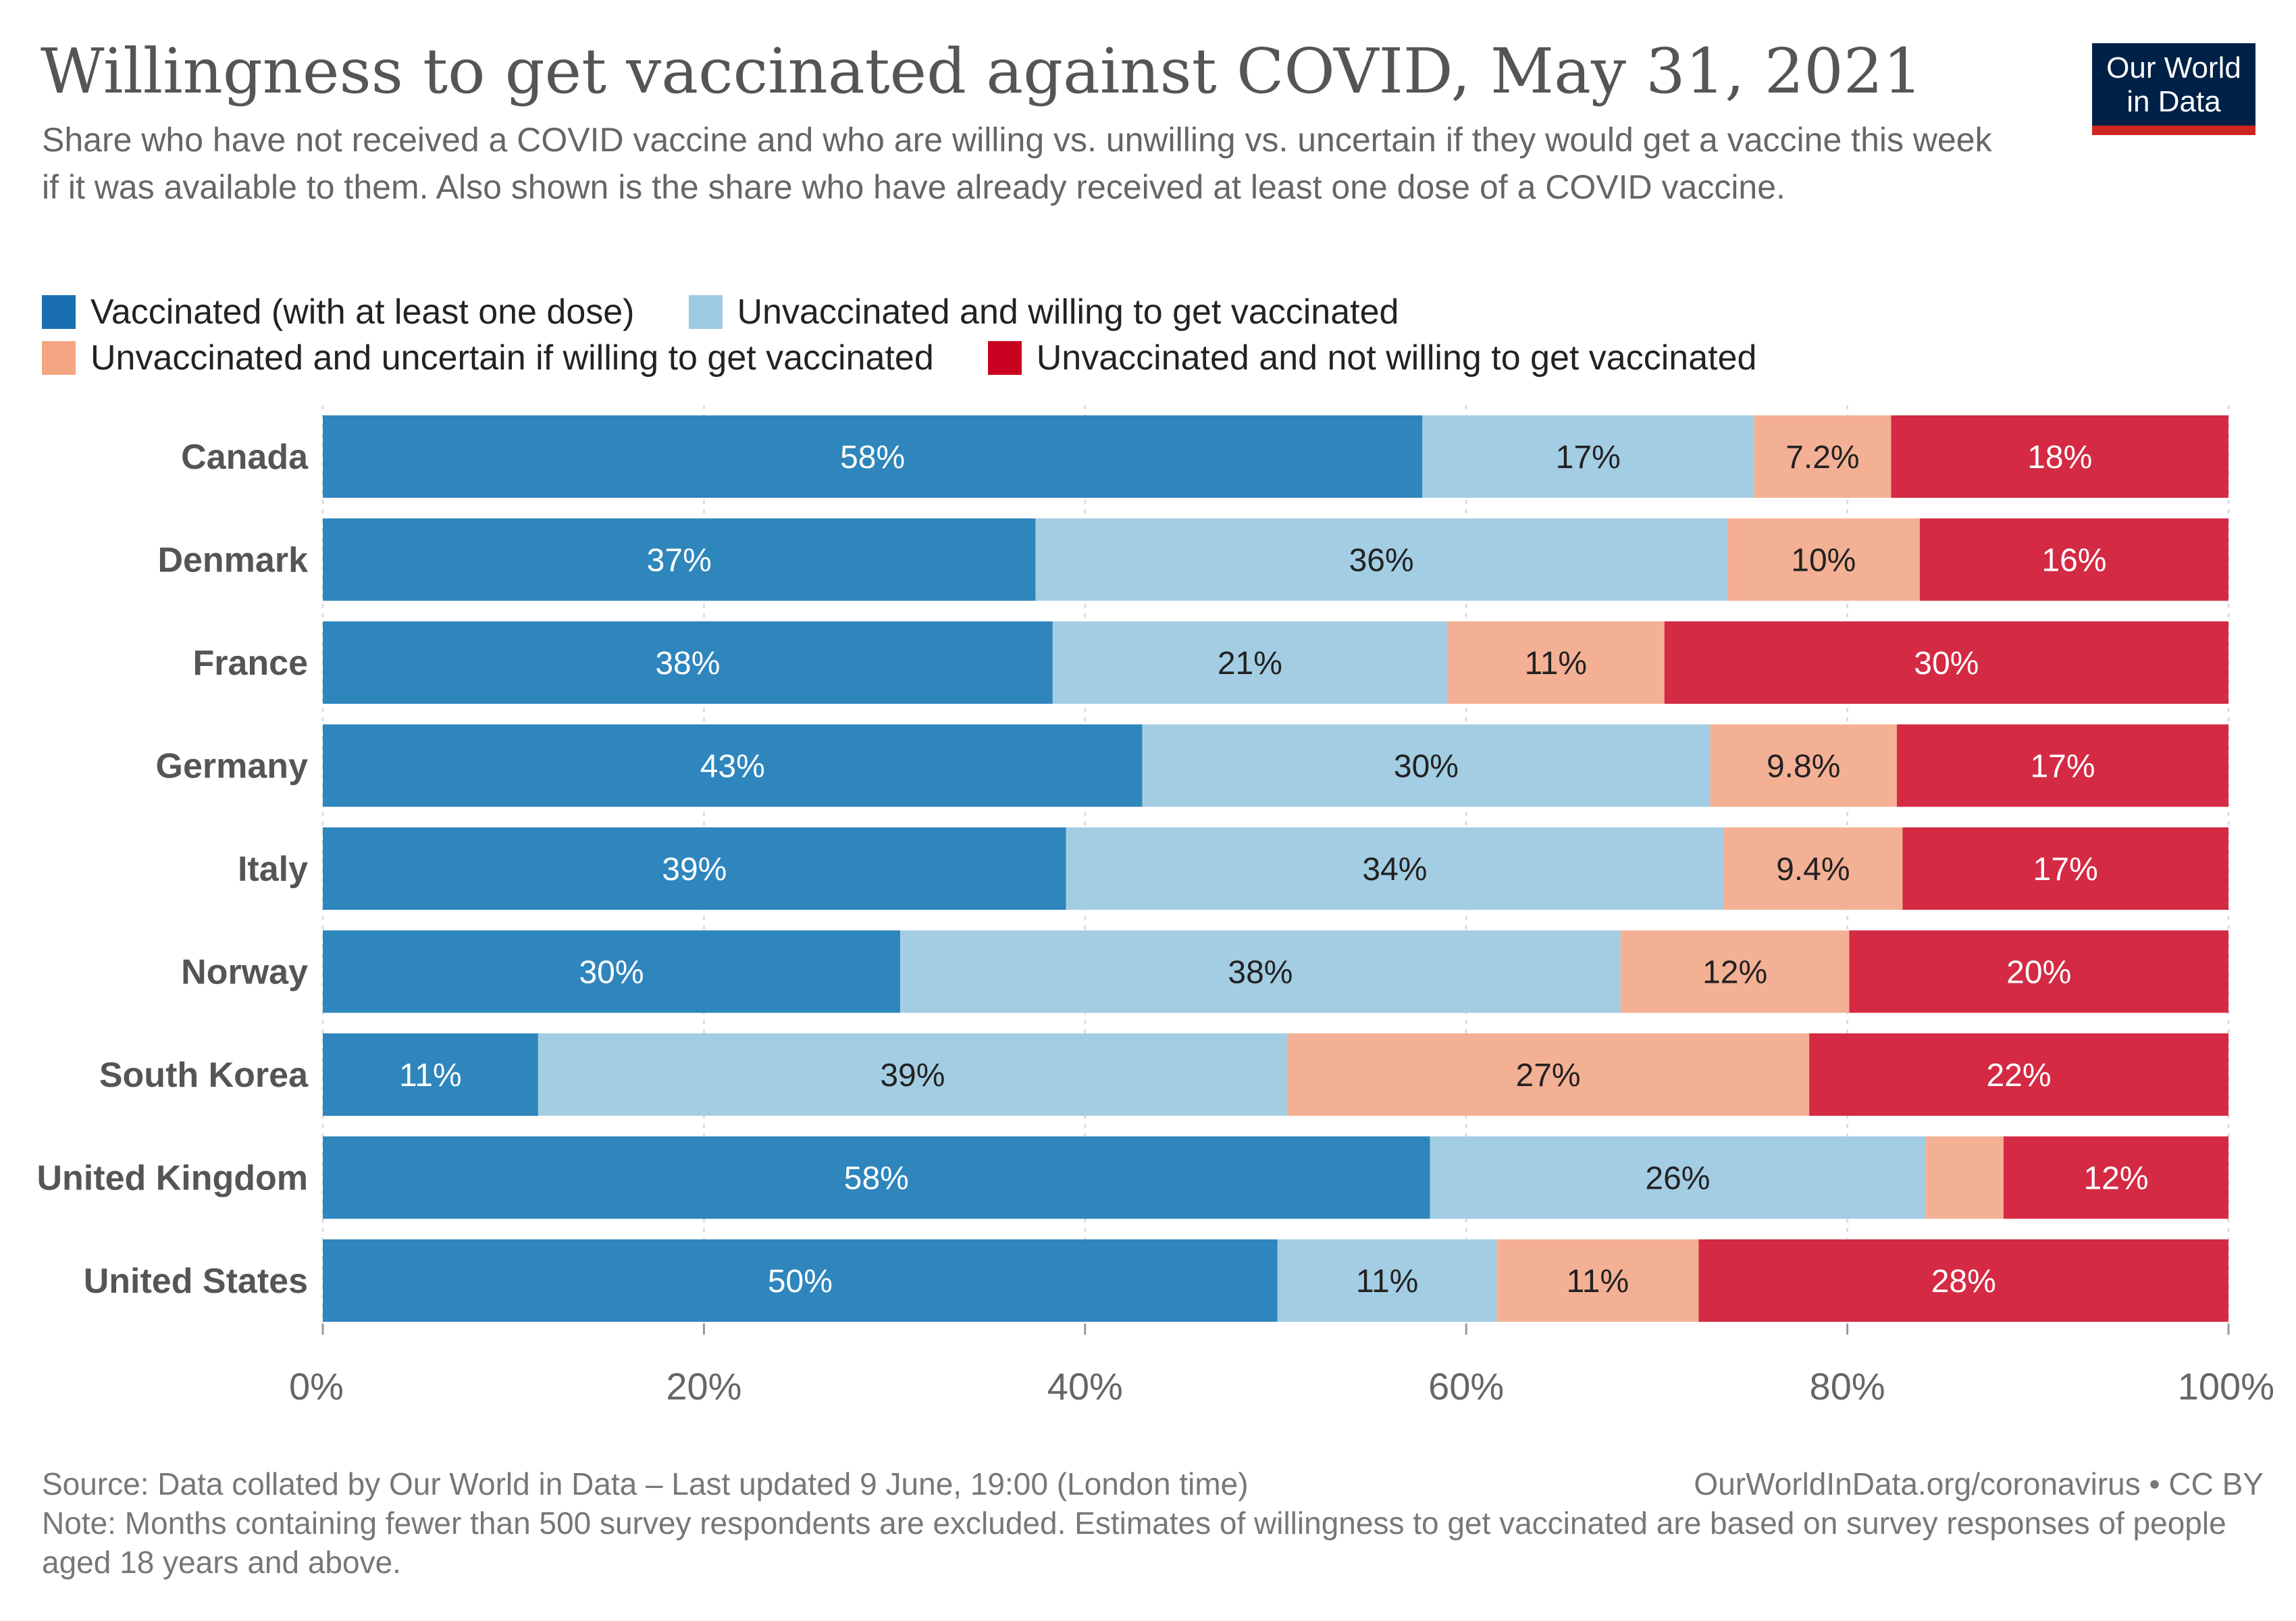 This screenshot has height=1621, width=2296. I want to click on bar-segment-denmark-not-willing, so click(2073, 559).